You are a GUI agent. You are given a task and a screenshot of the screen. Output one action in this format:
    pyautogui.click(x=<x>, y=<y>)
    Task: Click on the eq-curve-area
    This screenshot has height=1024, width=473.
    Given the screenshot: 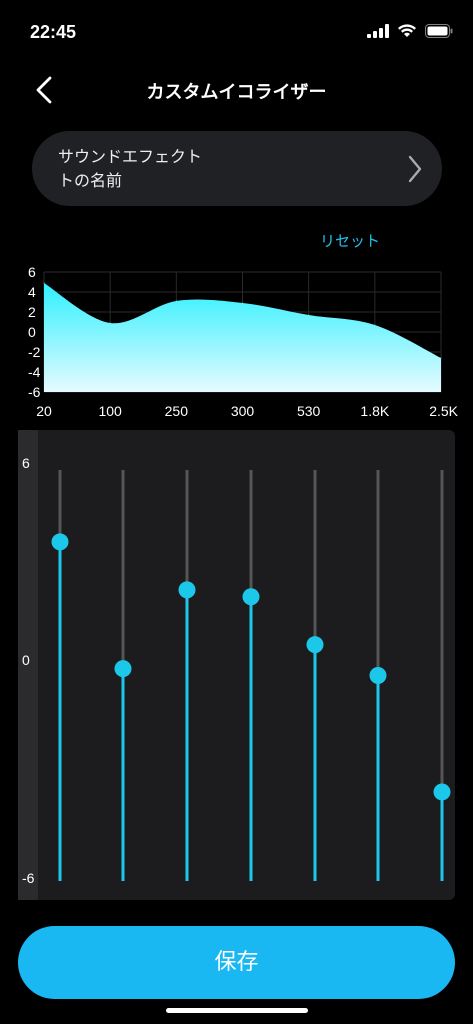 What is the action you would take?
    pyautogui.click(x=242, y=337)
    